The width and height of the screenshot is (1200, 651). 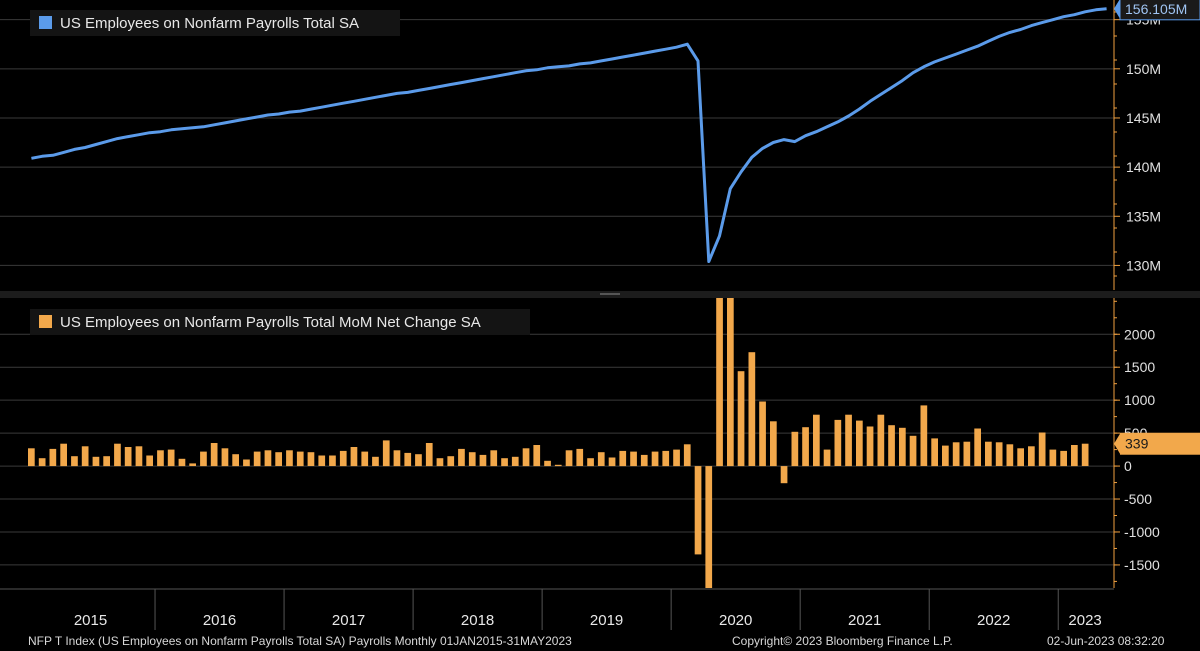 I want to click on x-tick-label-year: 2018, so click(x=477, y=620).